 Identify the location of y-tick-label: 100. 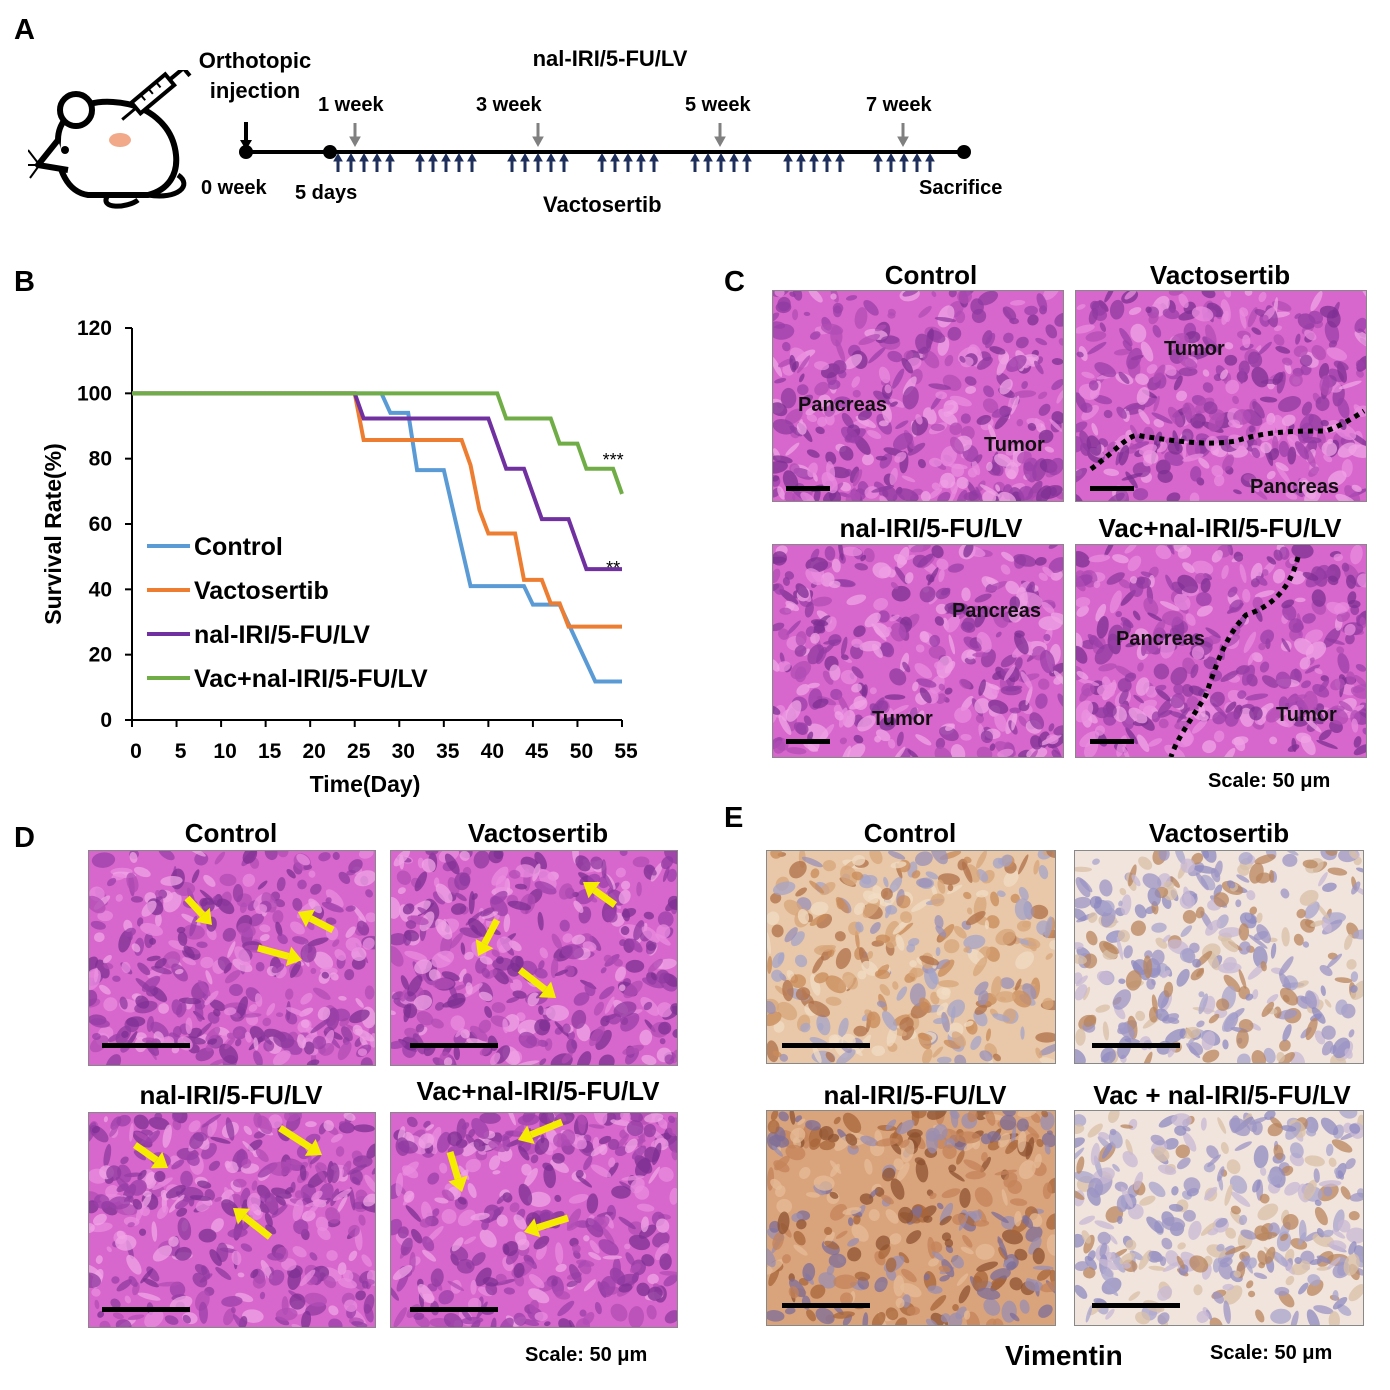
(94, 393).